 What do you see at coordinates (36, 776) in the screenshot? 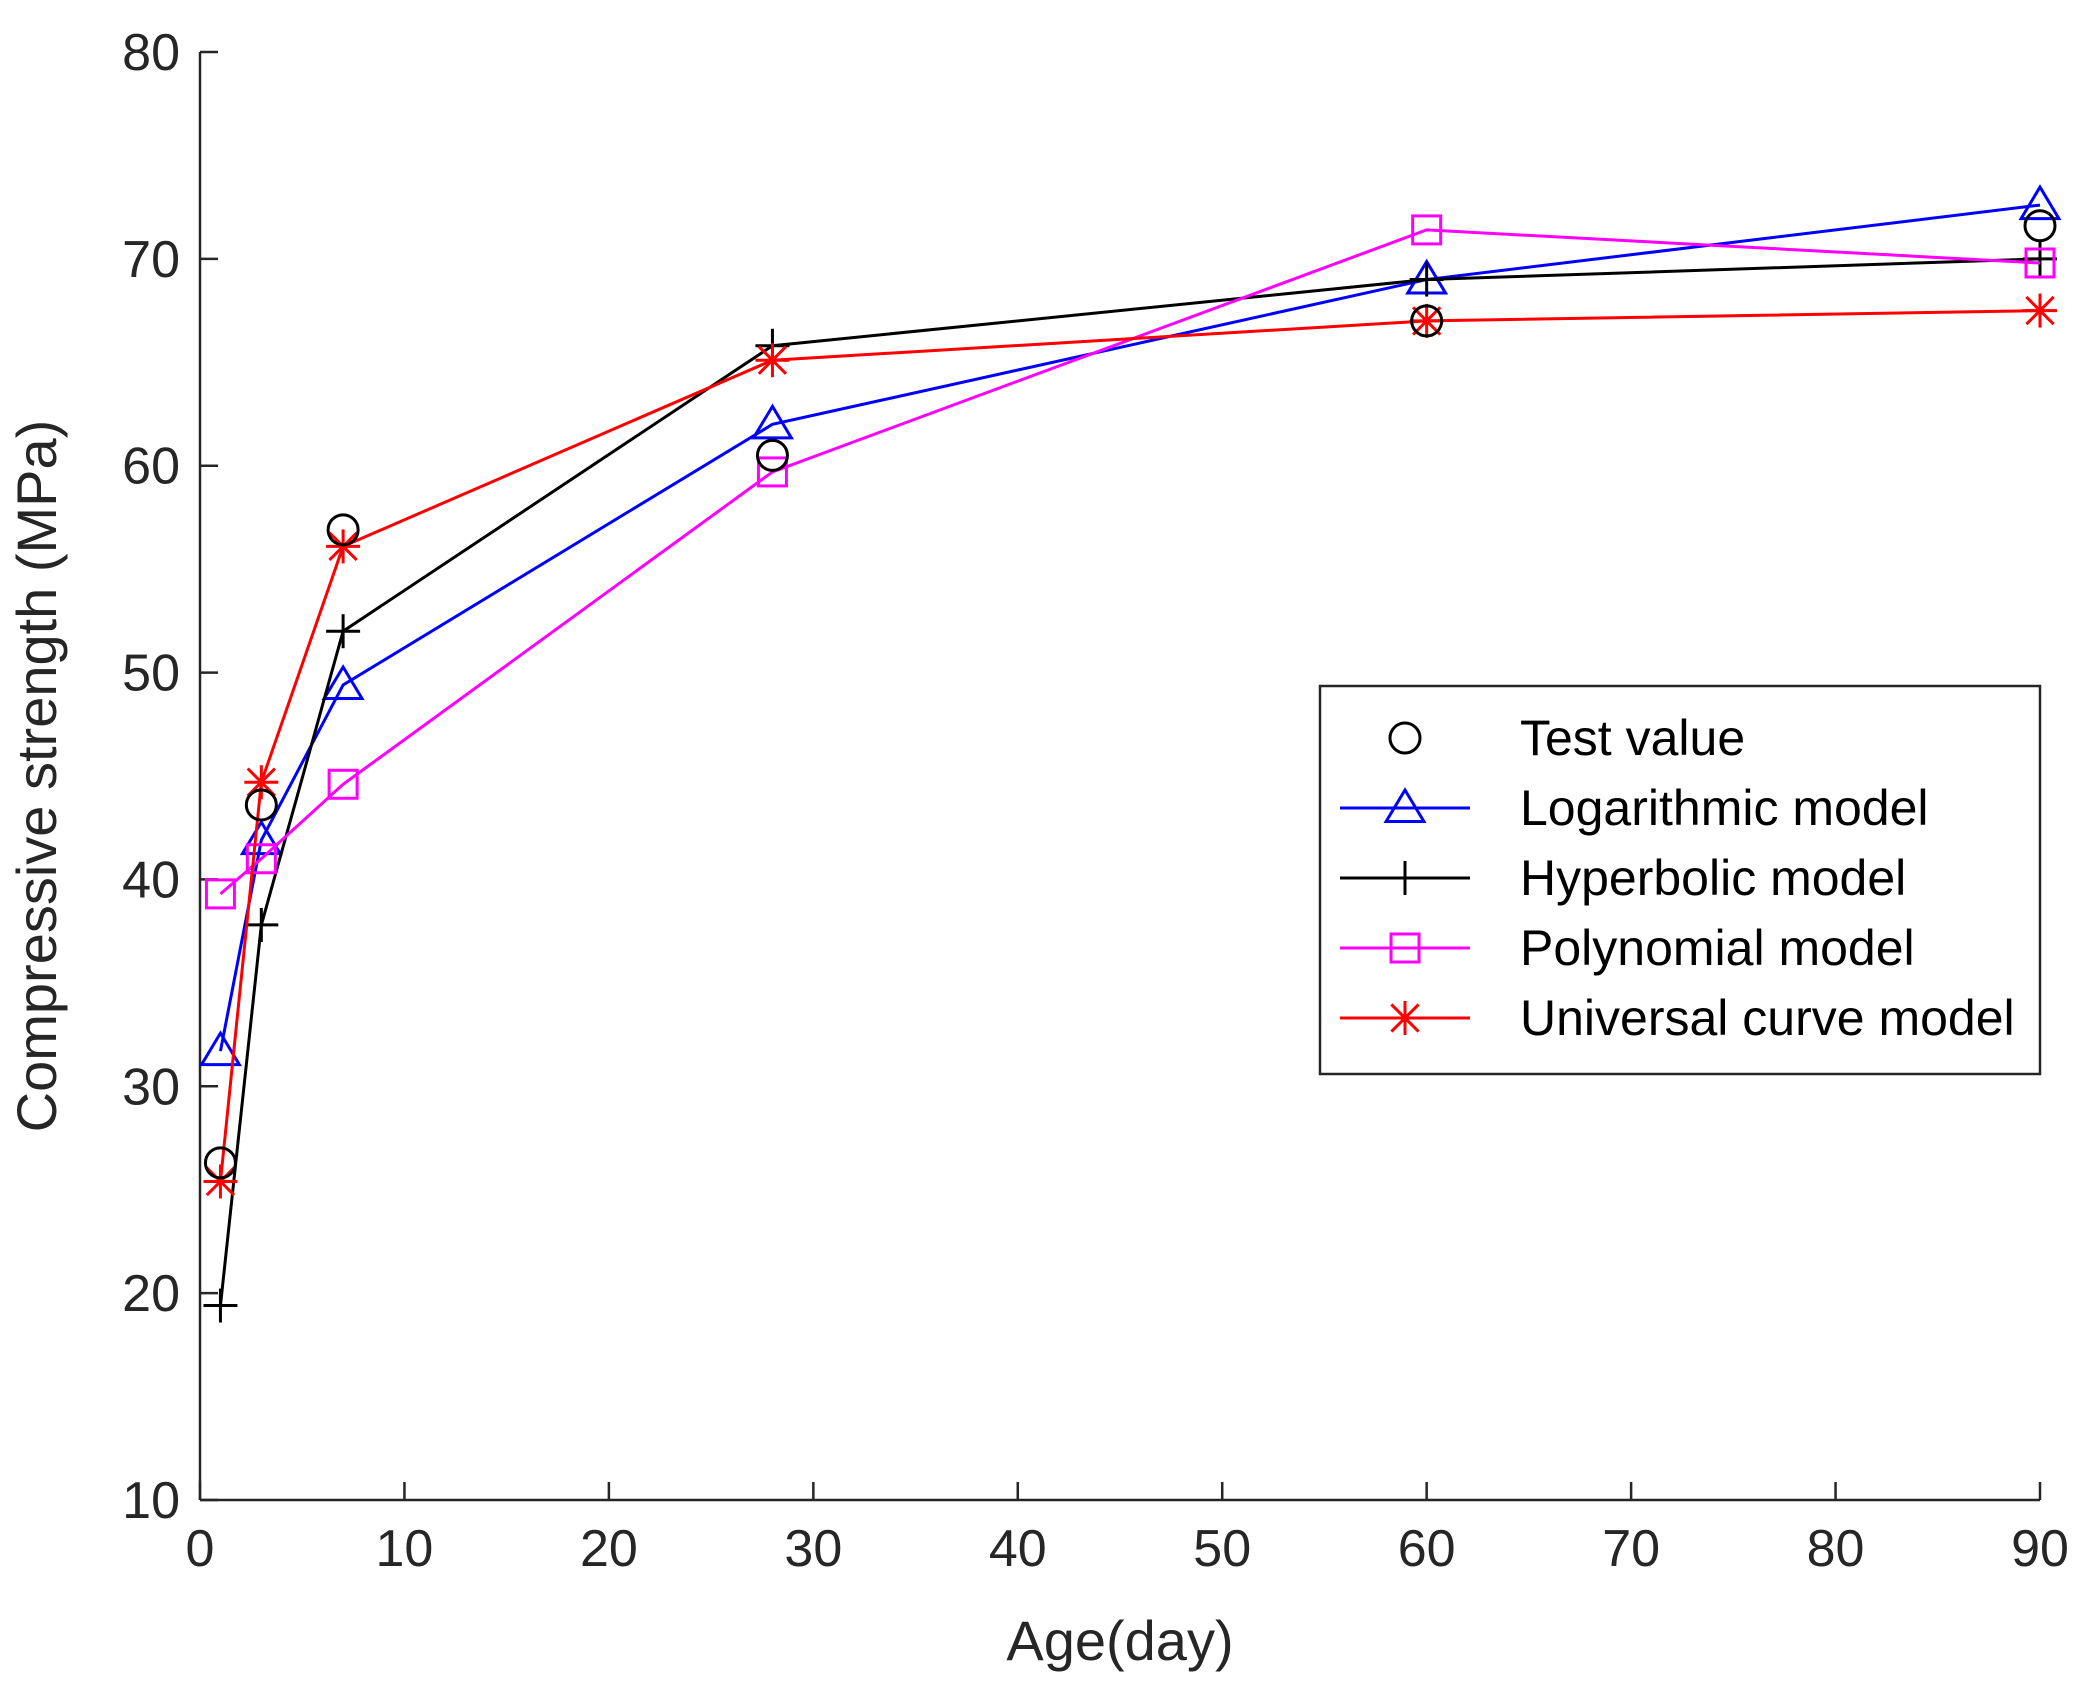
I see `y-axis-title: Compressive strength (MPa)` at bounding box center [36, 776].